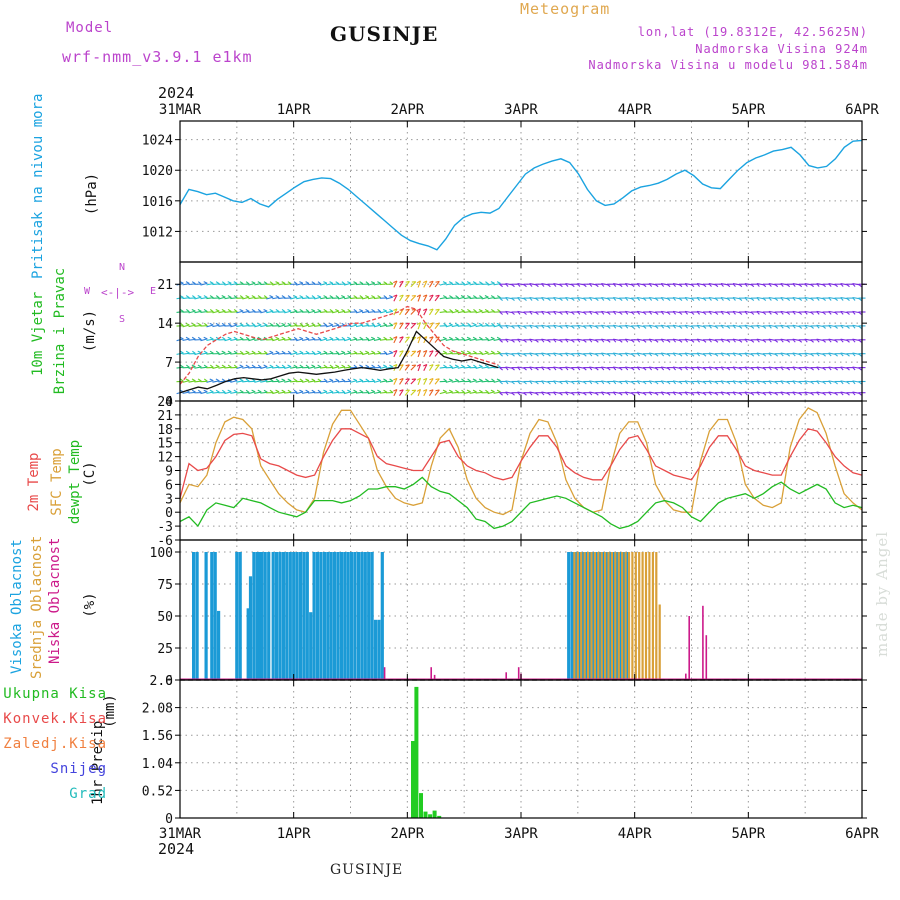 The width and height of the screenshot is (900, 900). Describe the element at coordinates (157, 736) in the screenshot. I see `y-tick-label: 1.56` at that location.